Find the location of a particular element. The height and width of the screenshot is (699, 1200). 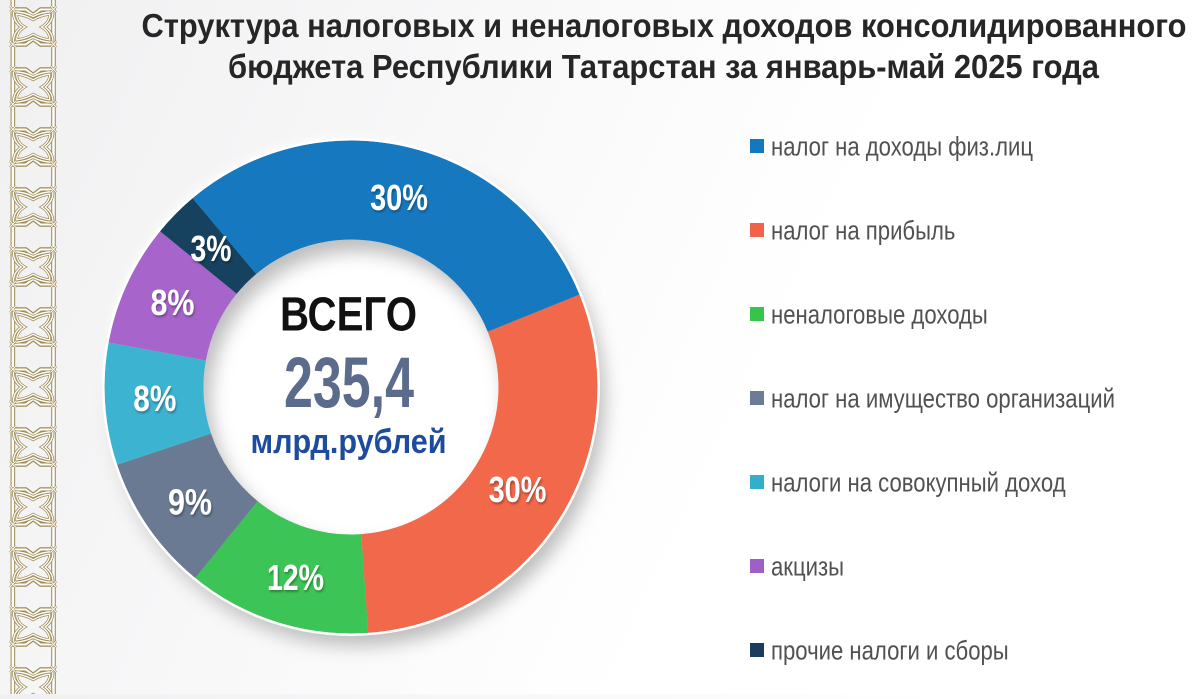

svg-text: акцизы is located at coordinates (807, 567).